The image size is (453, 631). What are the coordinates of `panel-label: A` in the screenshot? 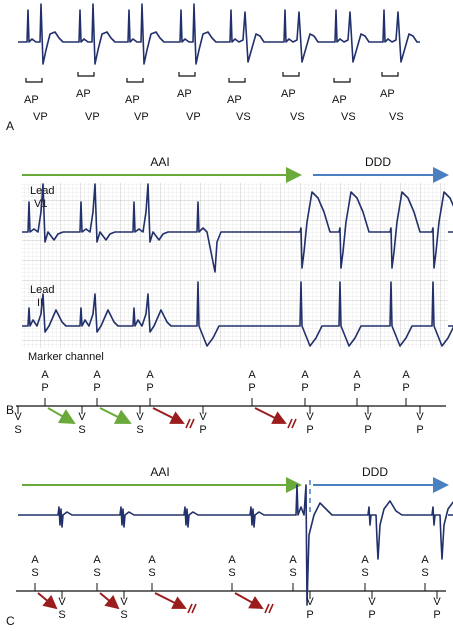 It's located at (10, 126).